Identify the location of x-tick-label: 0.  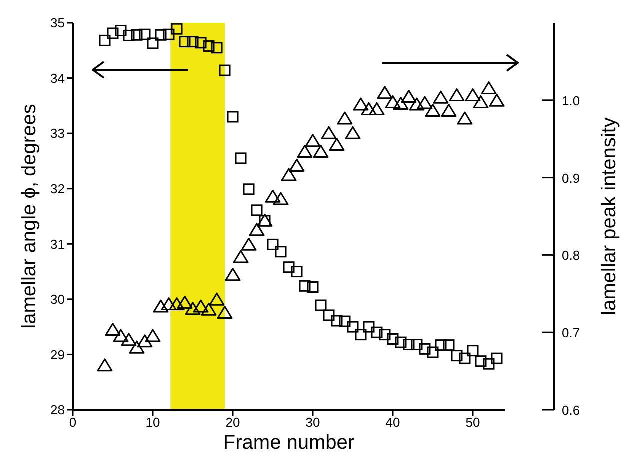
(73, 422).